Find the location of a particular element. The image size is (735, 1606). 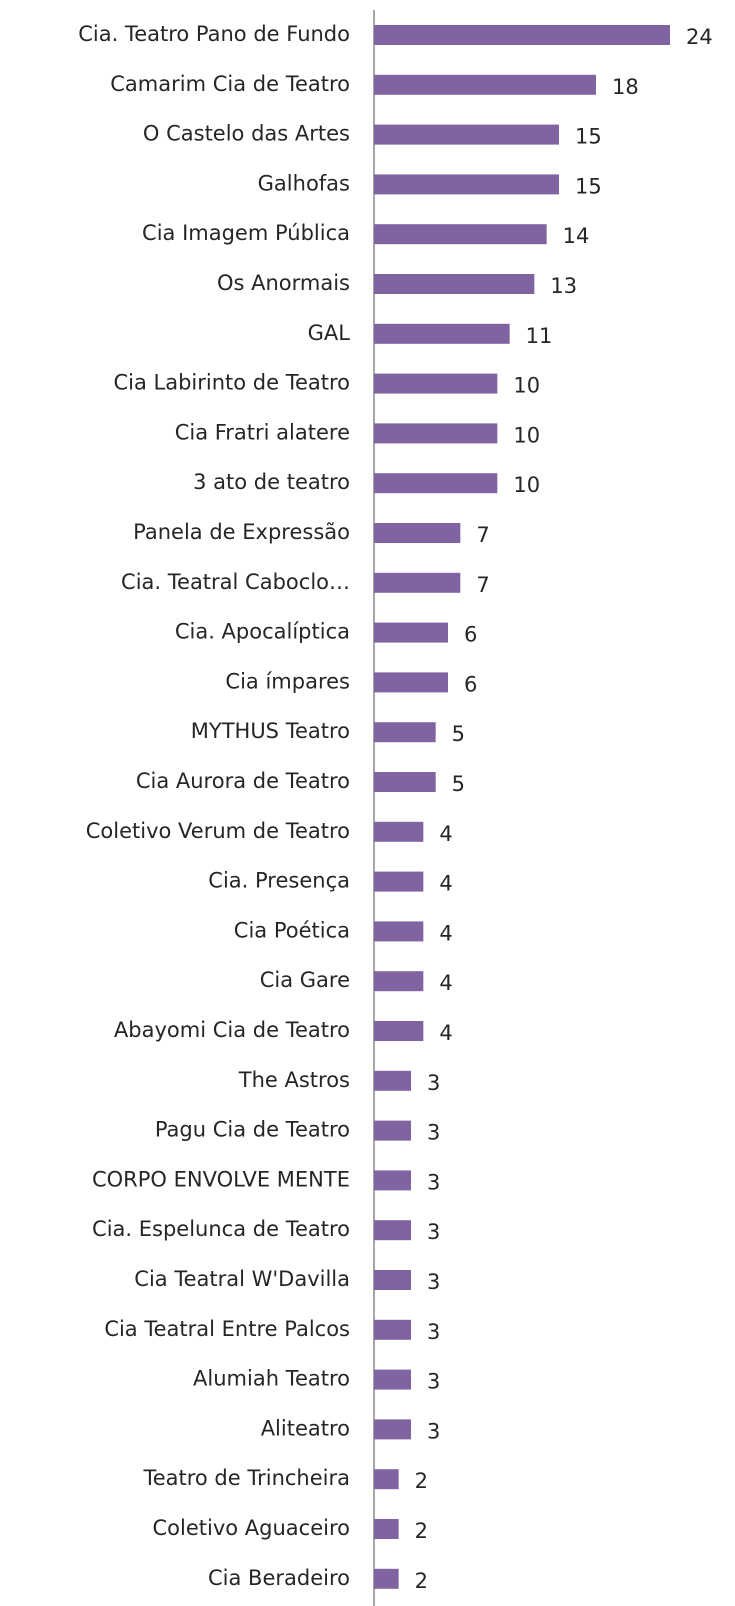

category-label: Cia Aurora de Teatro is located at coordinates (243, 781).